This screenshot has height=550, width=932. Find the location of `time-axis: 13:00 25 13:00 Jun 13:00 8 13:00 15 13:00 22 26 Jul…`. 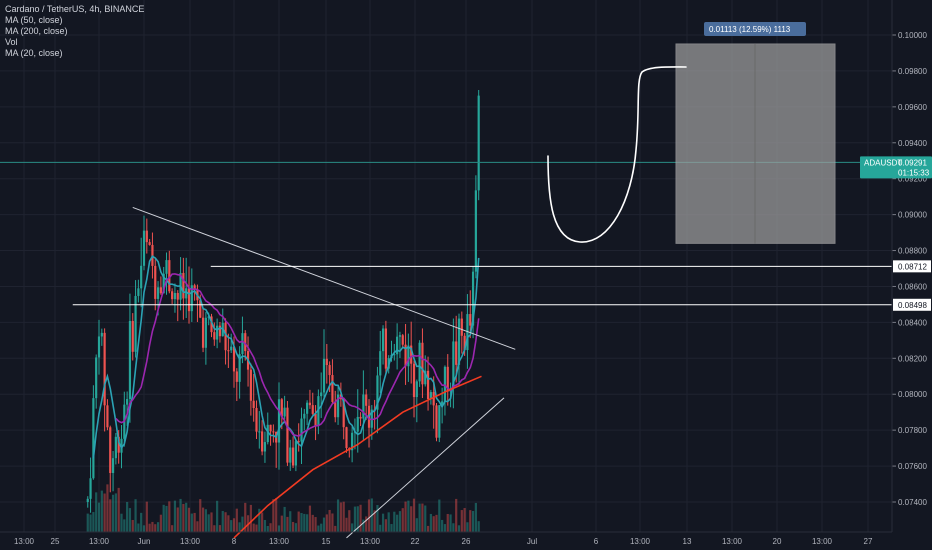

time-axis: 13:00 25 13:00 Jun 13:00 8 13:00 15 13:00 22 26 Jul… is located at coordinates (446, 538).